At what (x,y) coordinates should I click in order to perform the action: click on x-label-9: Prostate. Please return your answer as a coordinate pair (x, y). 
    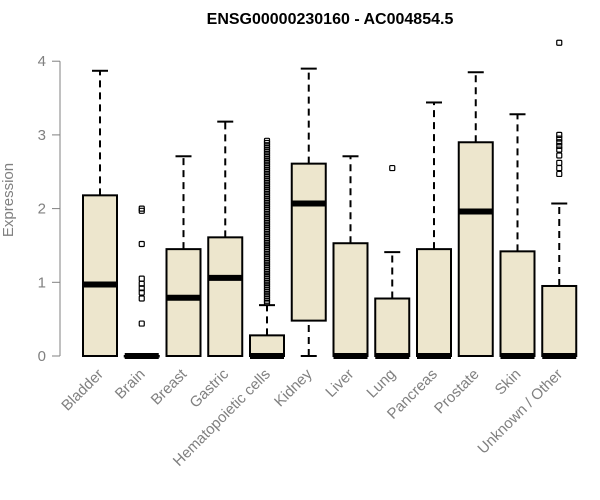
    Looking at the image, I should click on (457, 392).